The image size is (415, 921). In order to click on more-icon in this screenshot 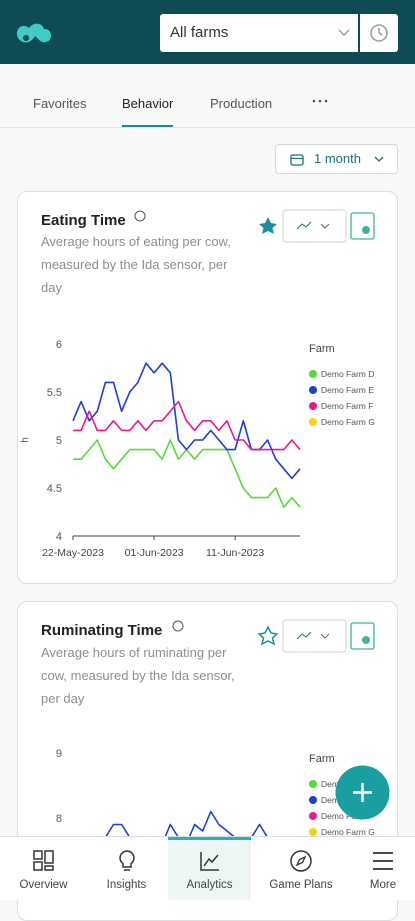, I will do `click(383, 861)`.